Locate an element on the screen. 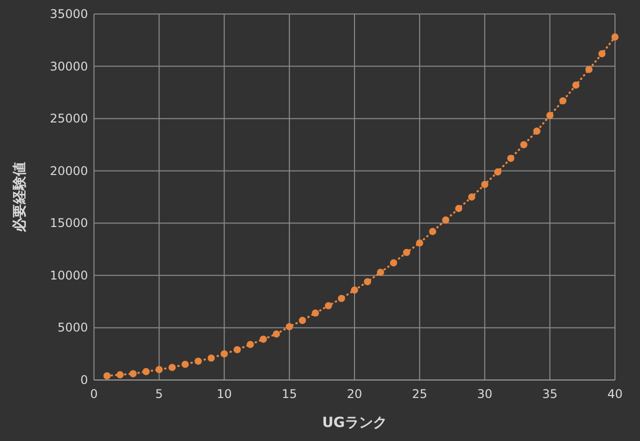  y-axis-title: 必要経験値 is located at coordinates (19, 197).